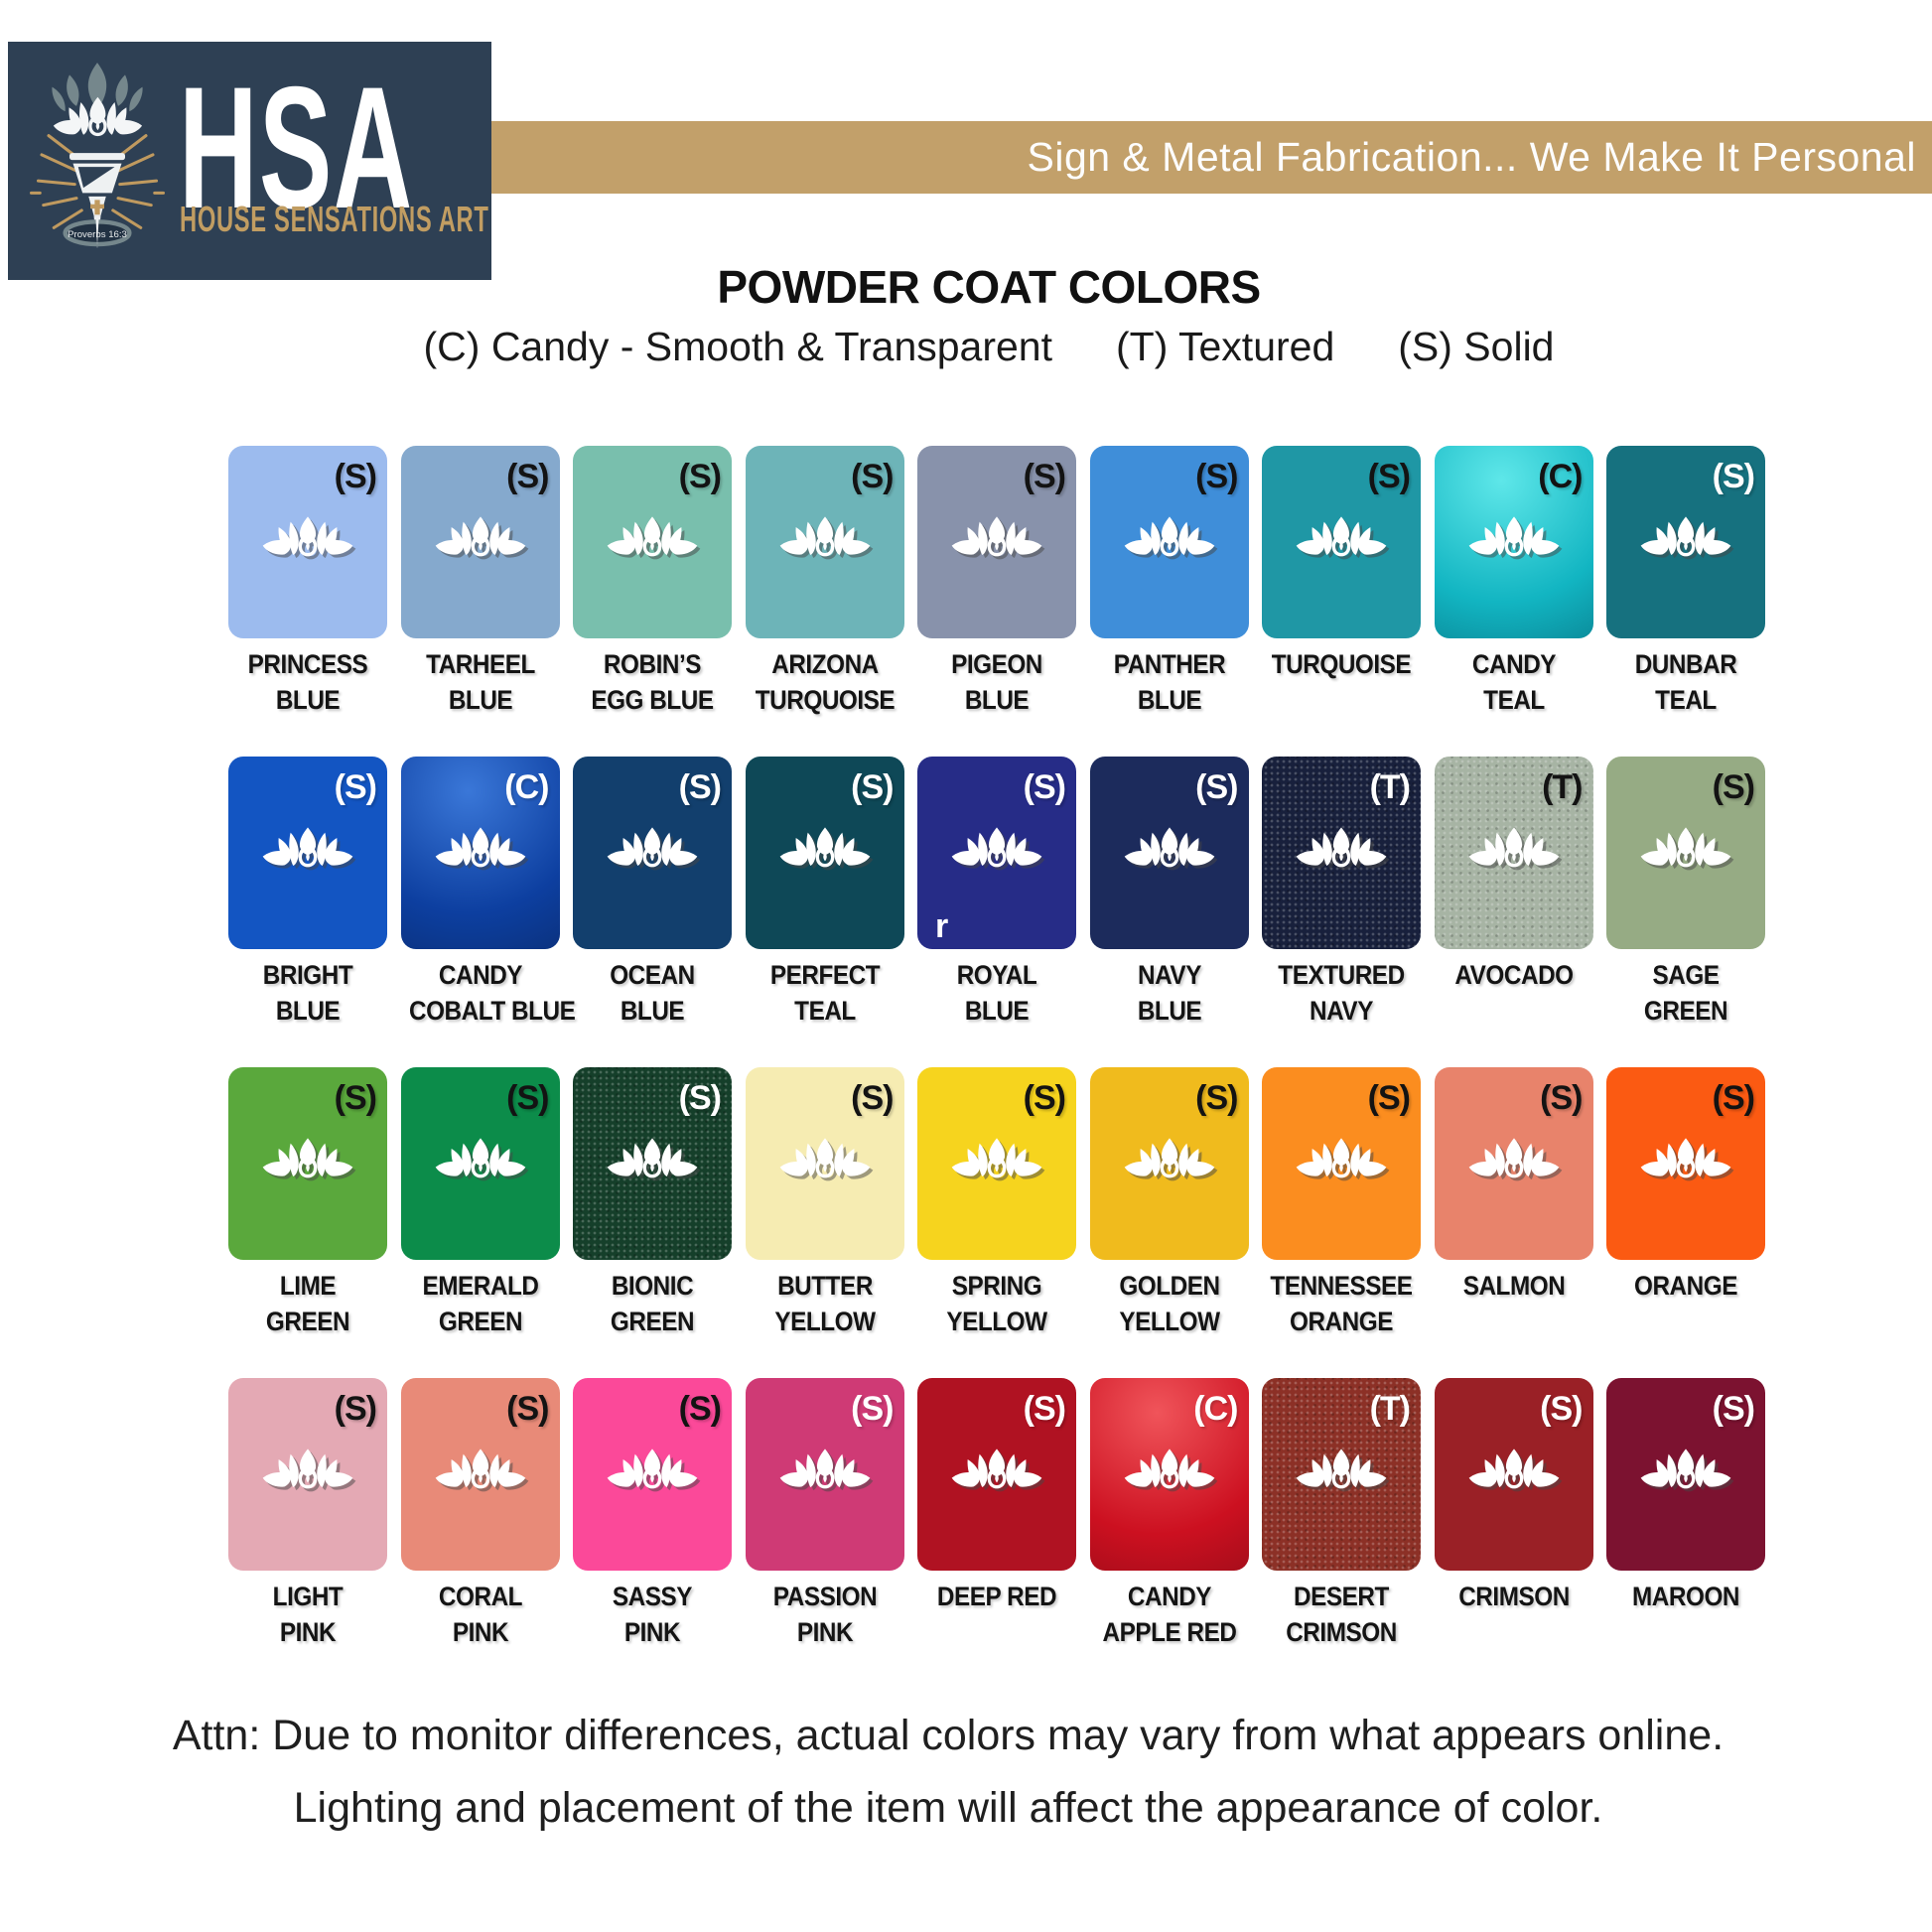 This screenshot has height=1932, width=1932. What do you see at coordinates (480, 975) in the screenshot?
I see `color-name-line: CANDY` at bounding box center [480, 975].